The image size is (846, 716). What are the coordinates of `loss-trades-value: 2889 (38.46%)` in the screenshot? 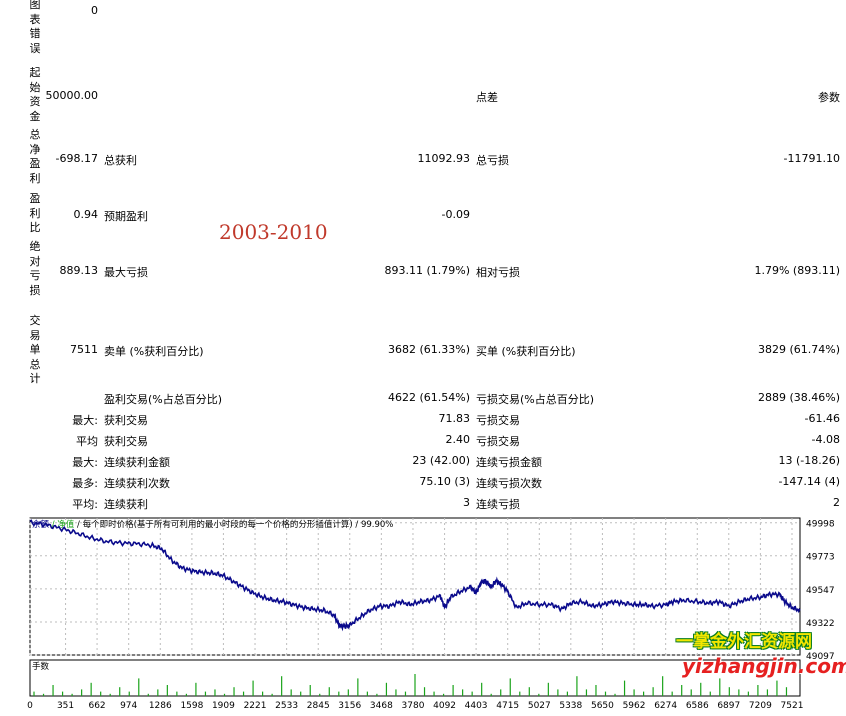 It's located at (798, 397).